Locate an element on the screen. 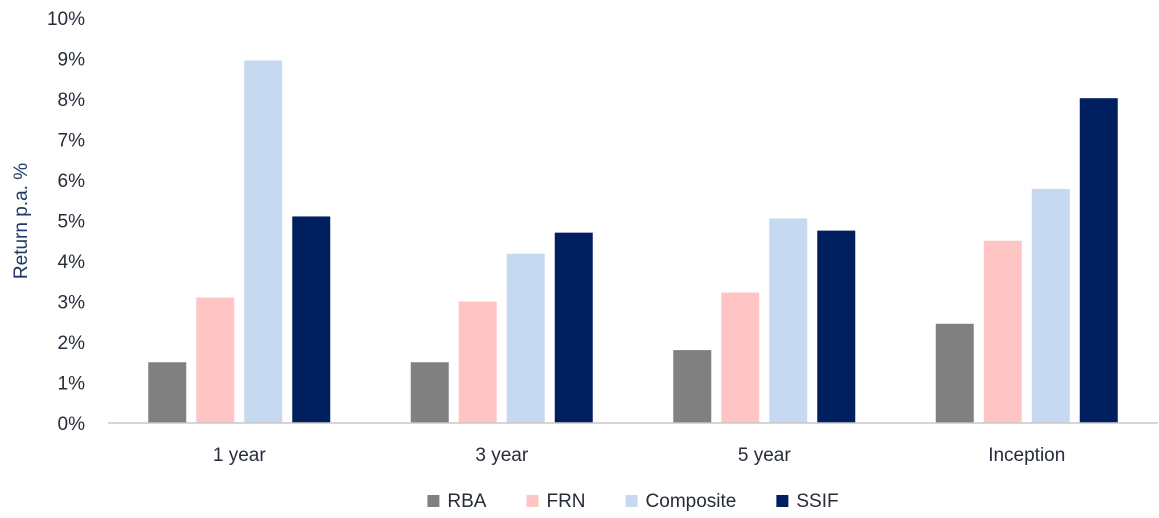  y-tick-label: 5% is located at coordinates (72, 222).